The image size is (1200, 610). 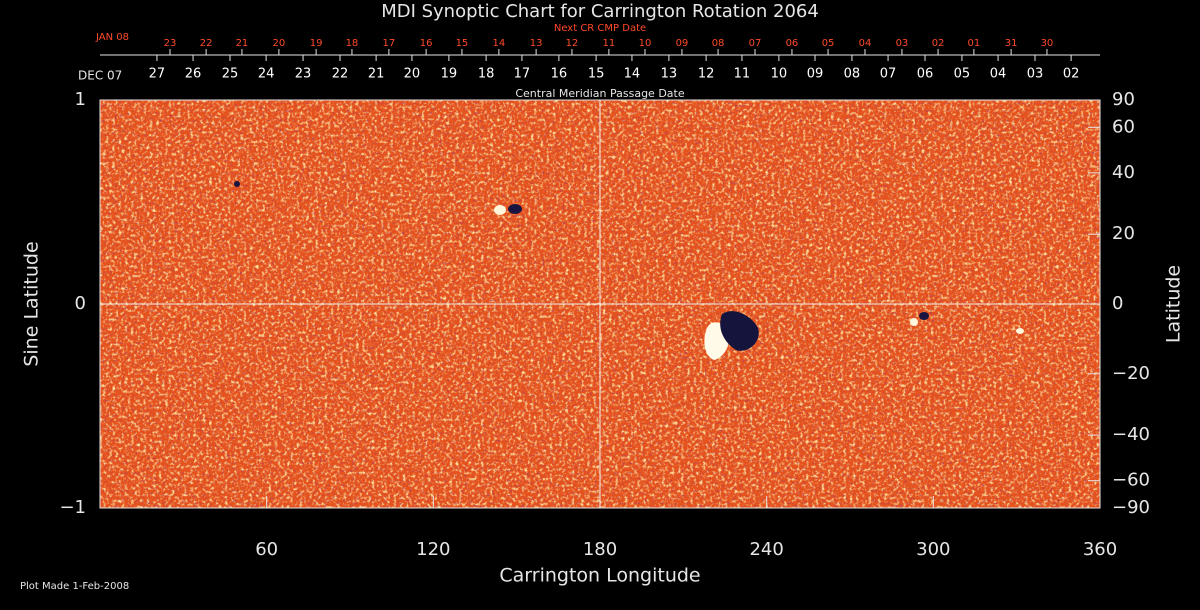 I want to click on x-tick-label: 240, so click(x=766, y=549).